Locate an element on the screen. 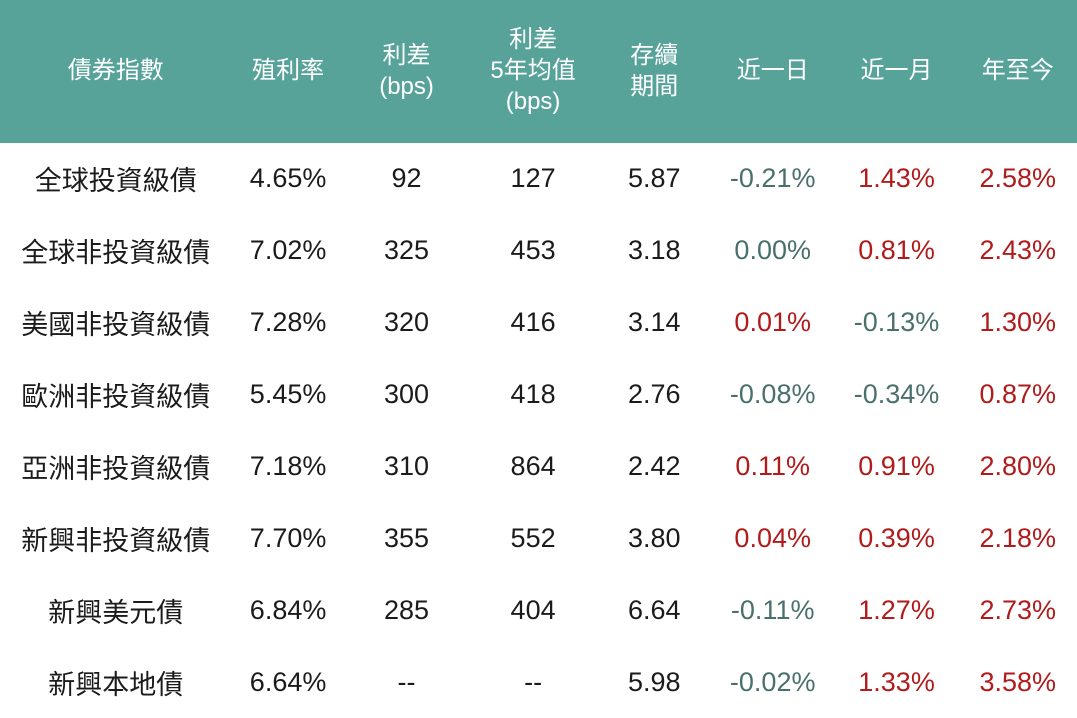  cell-chg_ytd: 2.73% is located at coordinates (1017, 610).